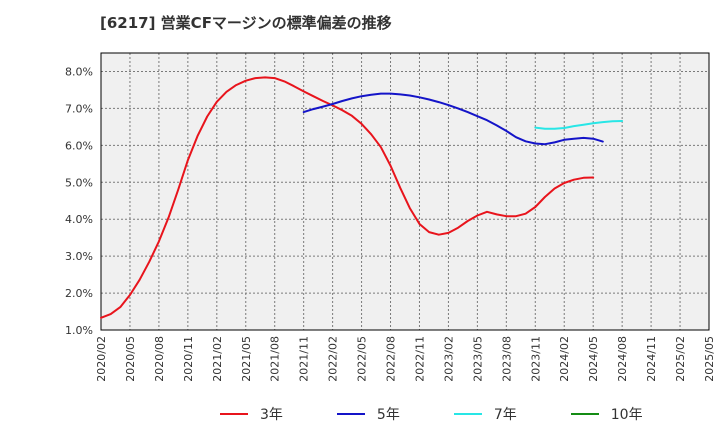 Image resolution: width=720 pixels, height=440 pixels. I want to click on x-tick-label: 2021/05, so click(246, 359).